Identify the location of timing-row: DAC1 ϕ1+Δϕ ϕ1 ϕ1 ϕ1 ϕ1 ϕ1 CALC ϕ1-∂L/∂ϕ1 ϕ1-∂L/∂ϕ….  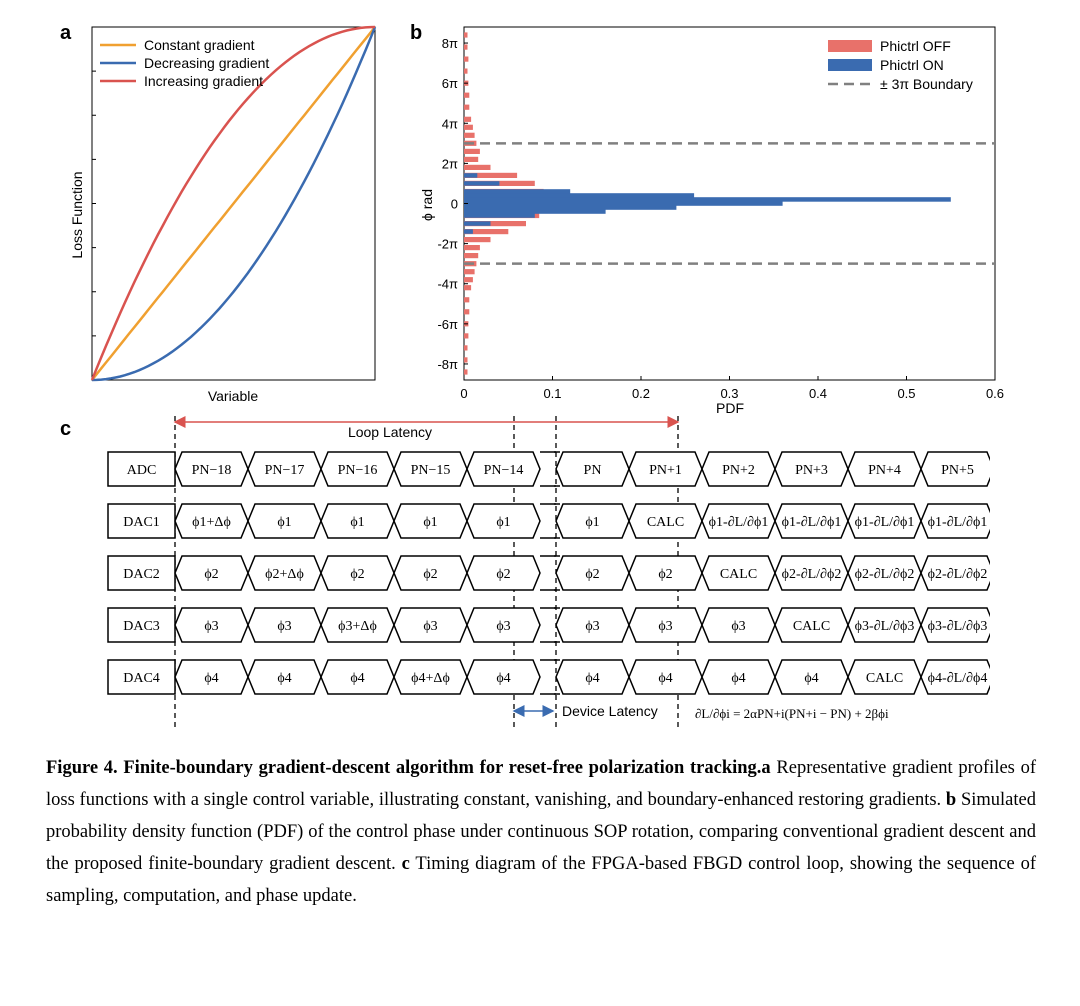
(548, 521).